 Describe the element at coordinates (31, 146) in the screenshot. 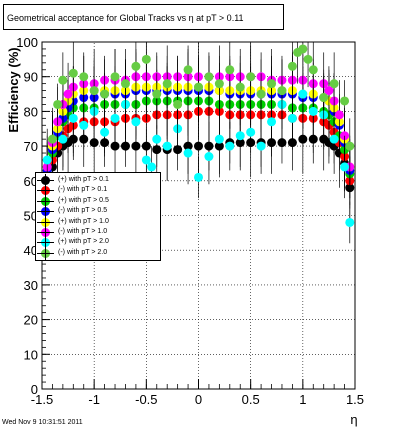

I see `y-tick-label: 70` at that location.